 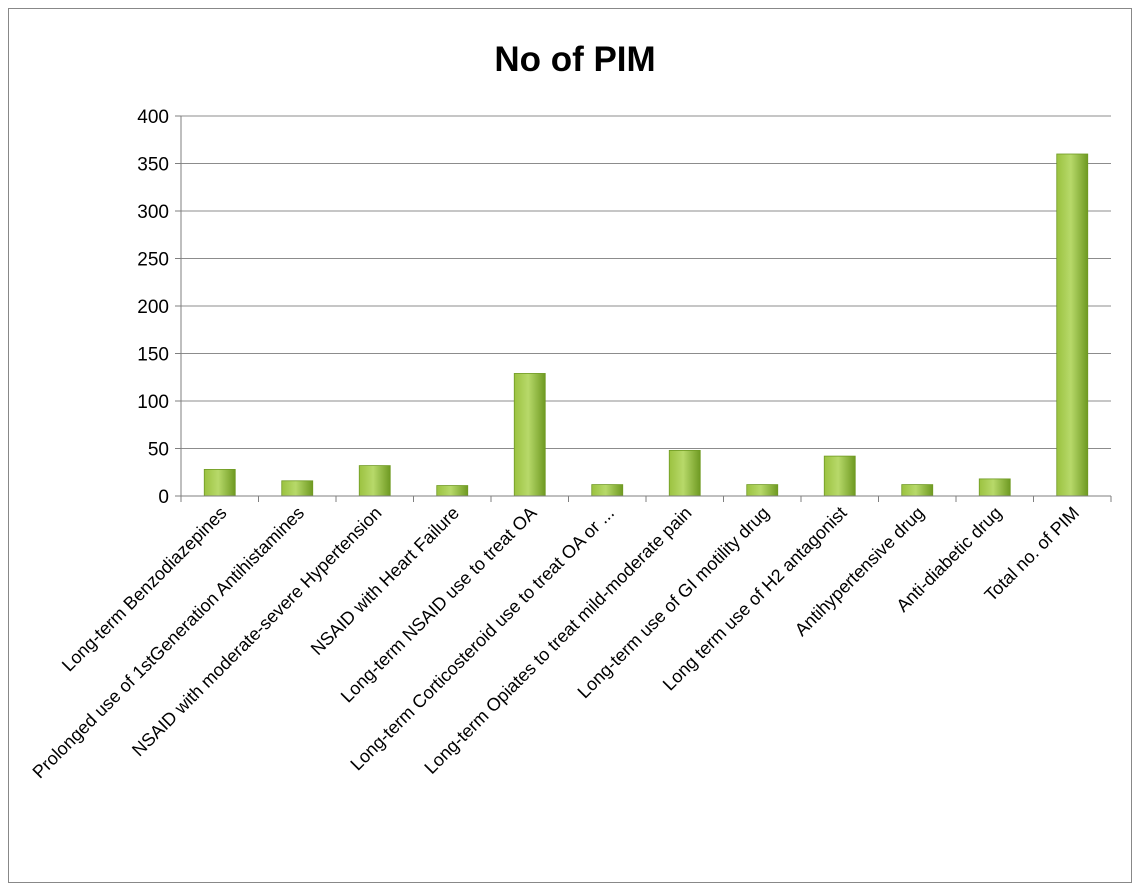 I want to click on y-tick-label: 350, so click(x=153, y=165).